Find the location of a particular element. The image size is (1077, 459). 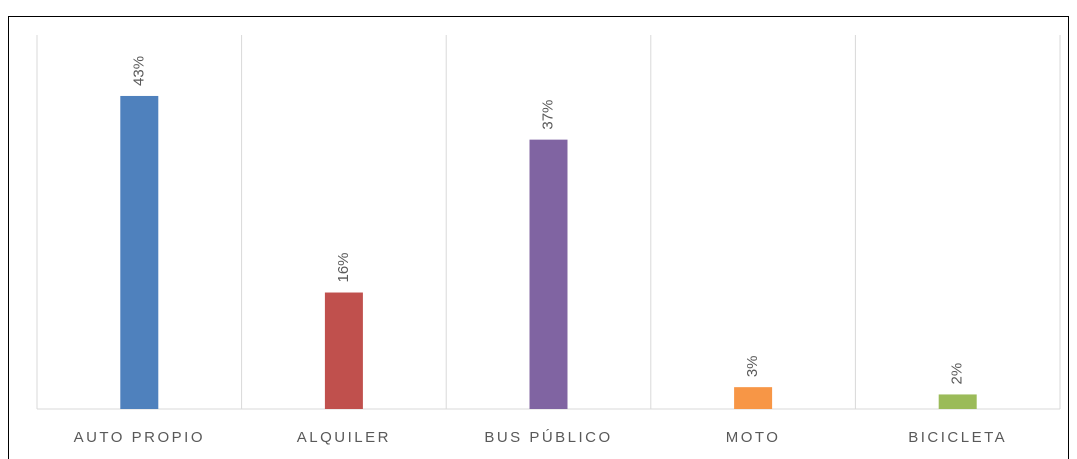

x-tick-label: AUTO PROPIO is located at coordinates (139, 437).